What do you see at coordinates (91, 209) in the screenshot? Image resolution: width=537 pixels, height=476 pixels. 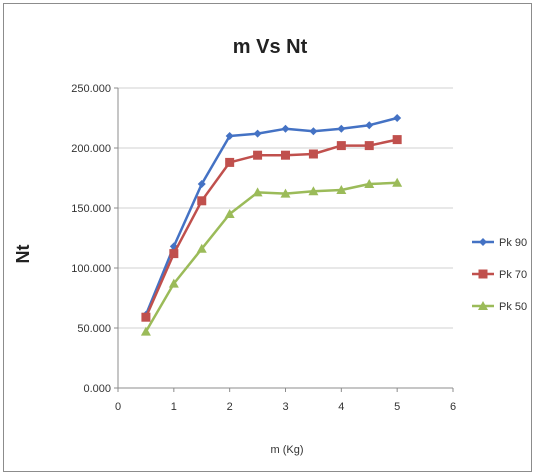 I see `y-tick-label: 150.000` at bounding box center [91, 209].